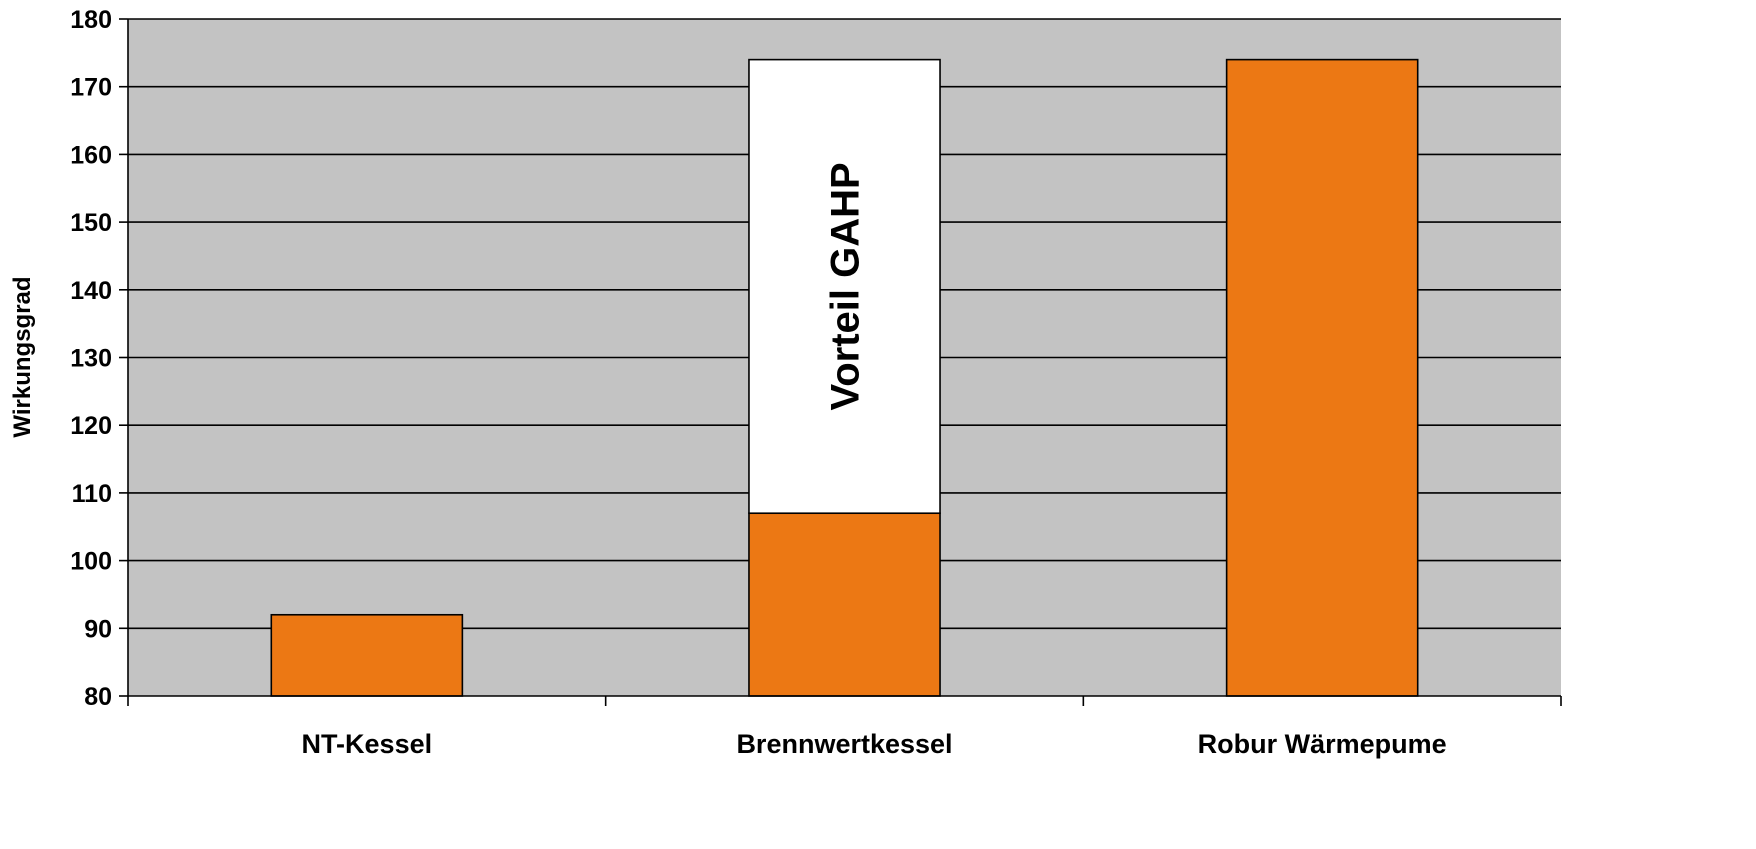  What do you see at coordinates (91, 155) in the screenshot?
I see `y-tick-label: 160` at bounding box center [91, 155].